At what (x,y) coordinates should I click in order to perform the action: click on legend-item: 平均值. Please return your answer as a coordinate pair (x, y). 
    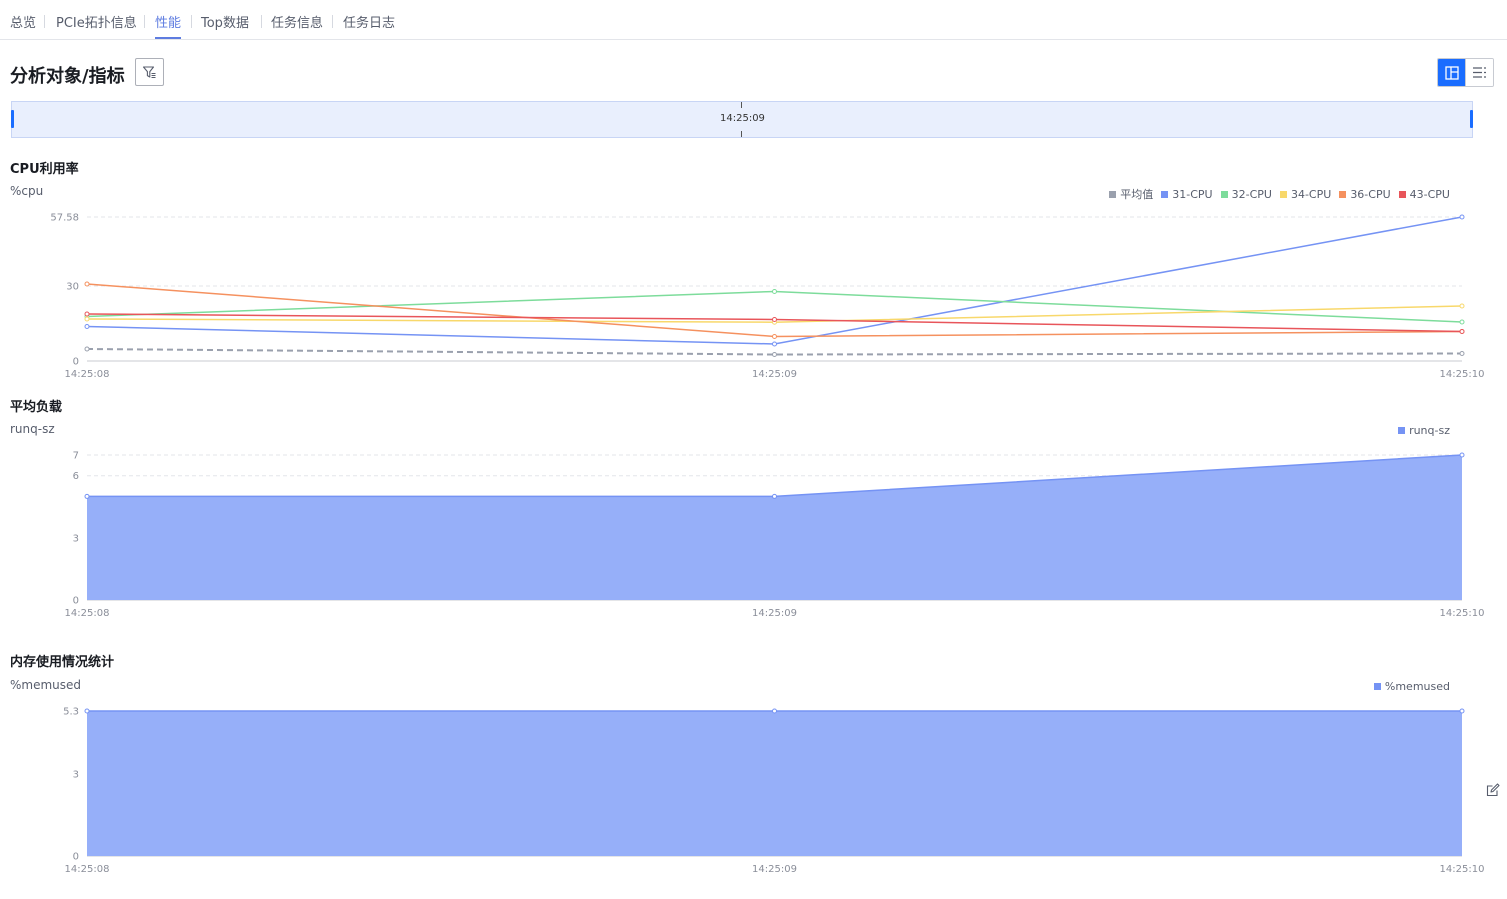
    Looking at the image, I should click on (1131, 194).